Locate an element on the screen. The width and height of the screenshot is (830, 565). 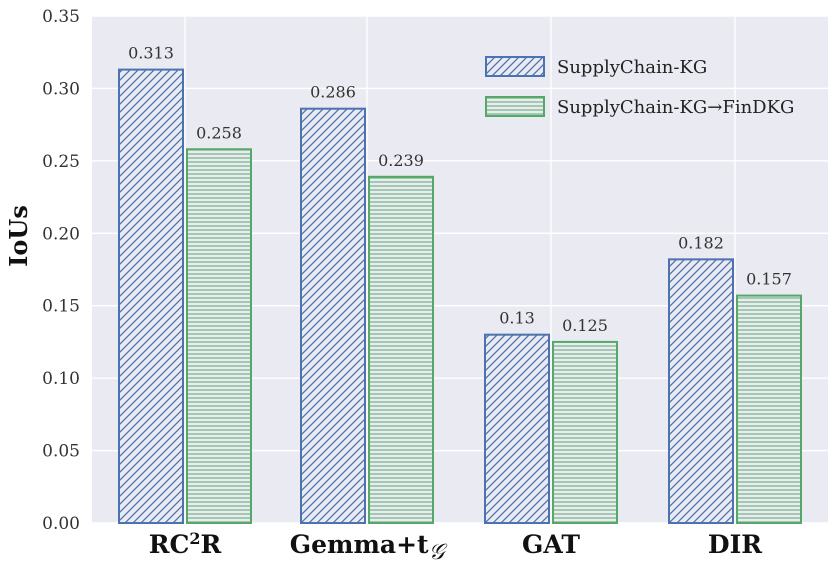
y-axis-ticks: 0.00 0.05 0.10 0.15 0.20 0.25 0.30 0.35 is located at coordinates (61, 270).